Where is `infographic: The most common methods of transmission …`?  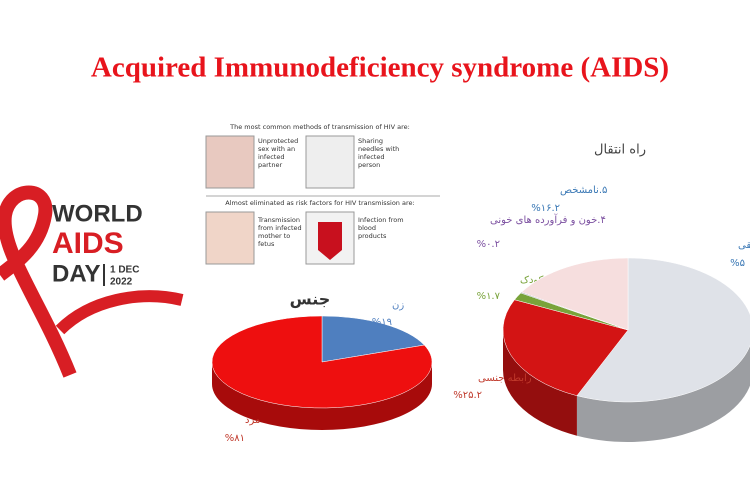
infographic: The most common methods of transmission … is located at coordinates (322, 194).